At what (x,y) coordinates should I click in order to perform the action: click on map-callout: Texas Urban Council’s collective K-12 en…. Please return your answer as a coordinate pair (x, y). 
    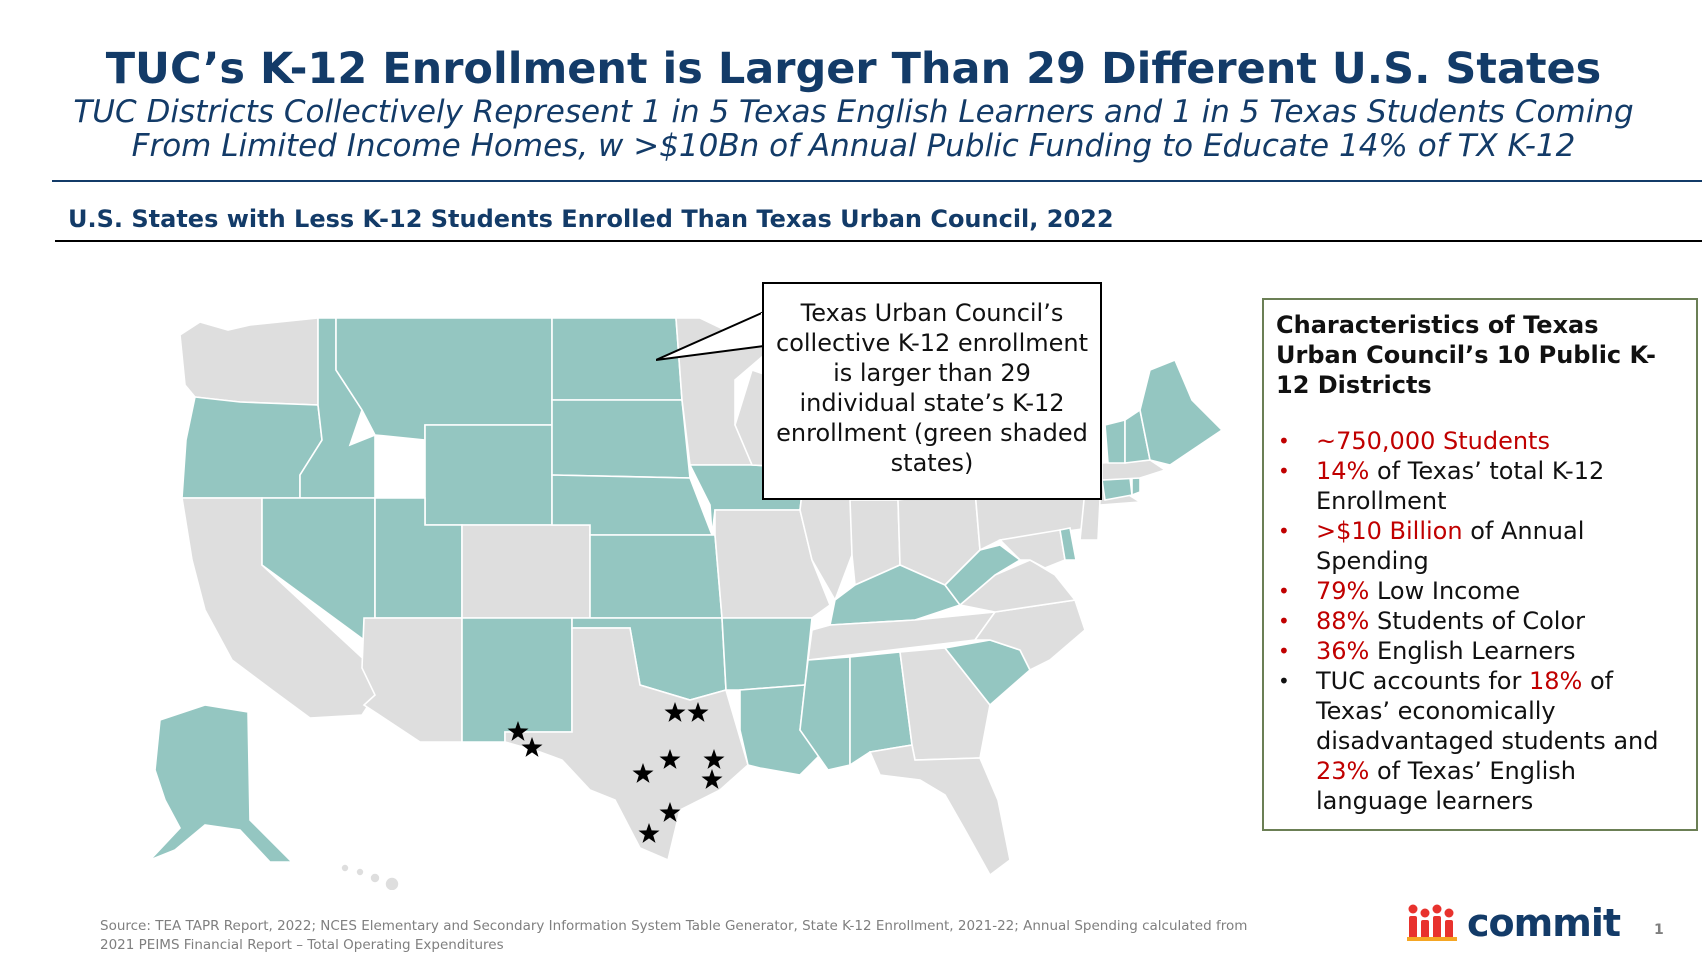
    Looking at the image, I should click on (932, 391).